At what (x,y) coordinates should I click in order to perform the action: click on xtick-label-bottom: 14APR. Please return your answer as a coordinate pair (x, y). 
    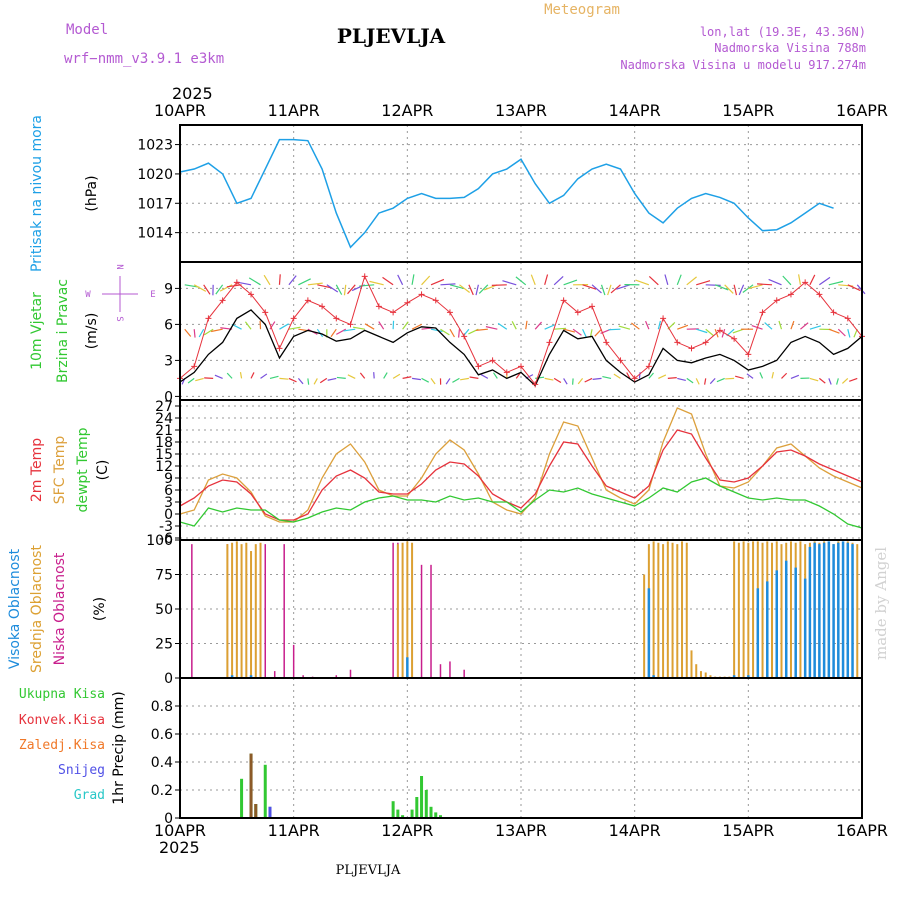
    Looking at the image, I should click on (635, 830).